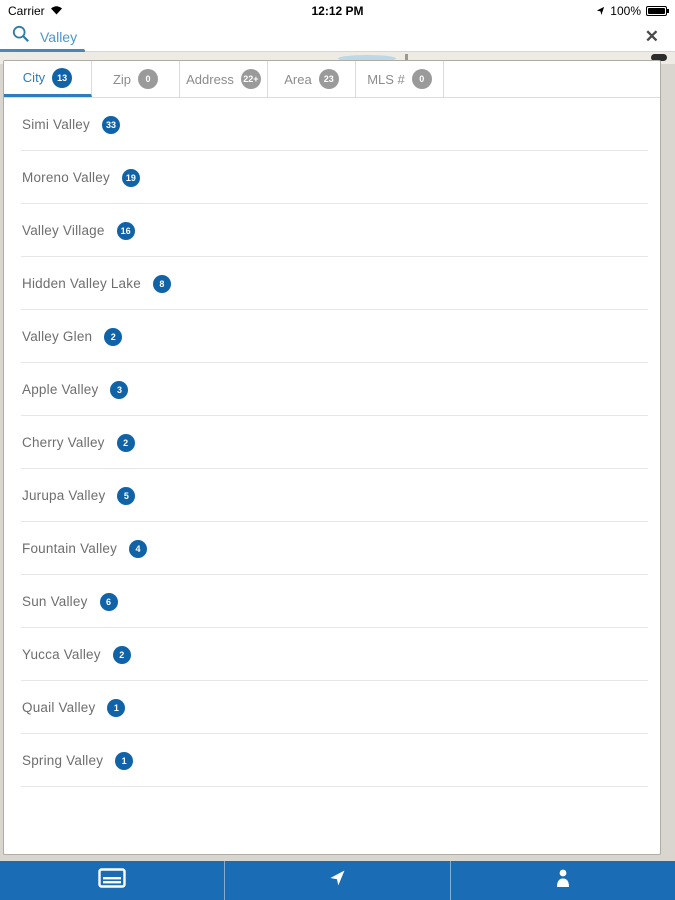  I want to click on search-icon, so click(21, 36).